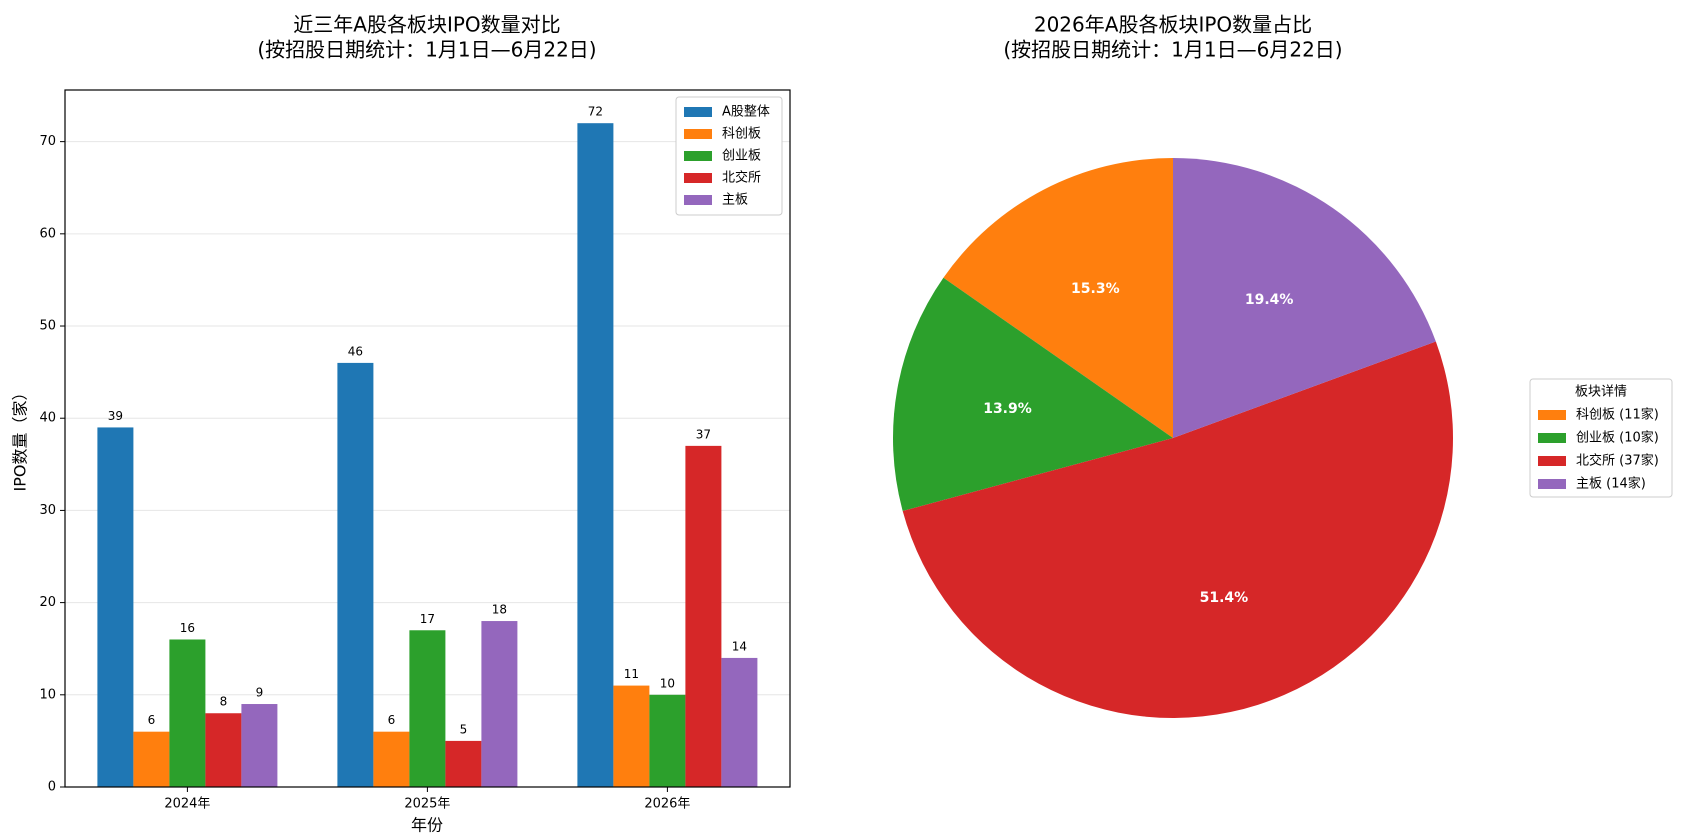 Image resolution: width=1684 pixels, height=840 pixels. I want to click on legend-label: 北交所, so click(741, 178).